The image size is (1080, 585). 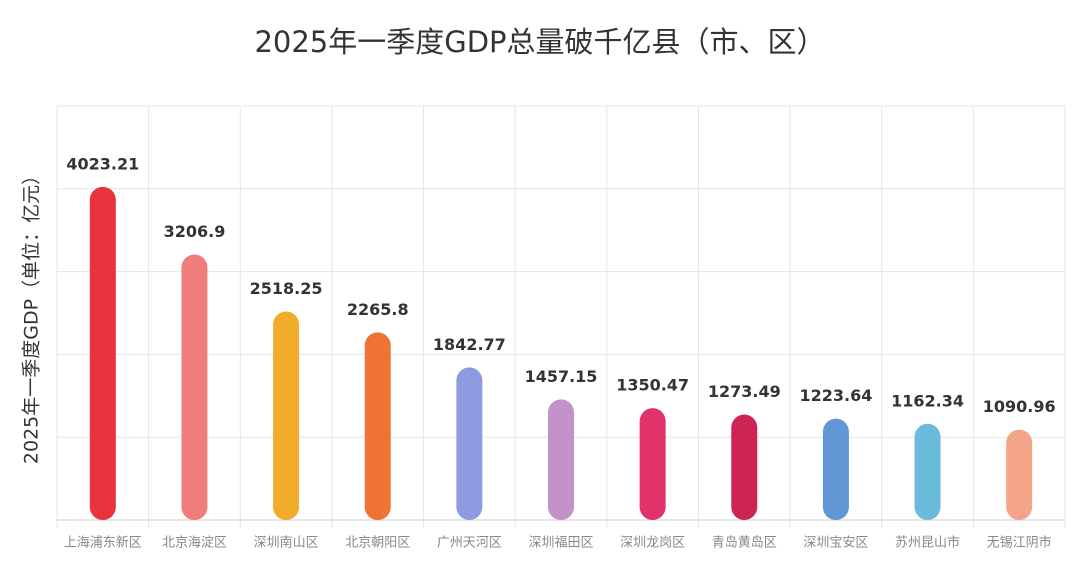 What do you see at coordinates (561, 376) in the screenshot?
I see `value-label: 1457.15` at bounding box center [561, 376].